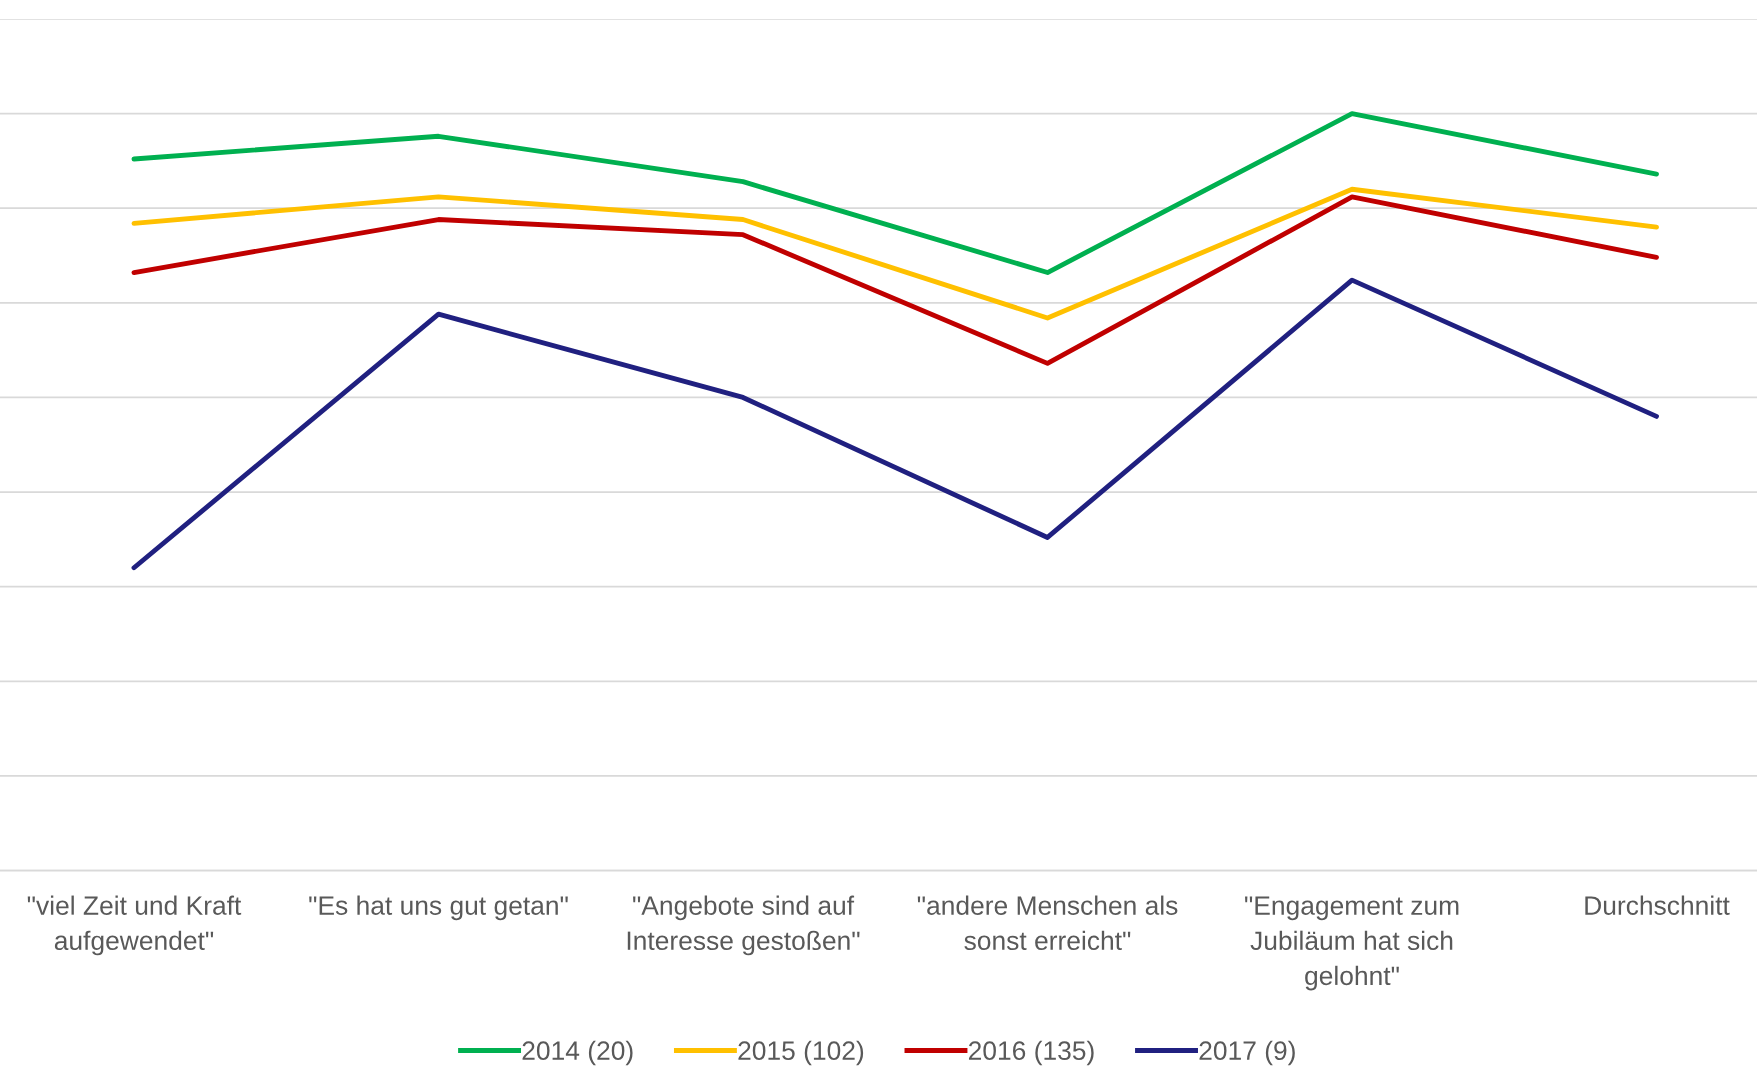 The image size is (1757, 1089). Describe the element at coordinates (801, 1053) in the screenshot. I see `legend-label: 2015 (102)` at that location.